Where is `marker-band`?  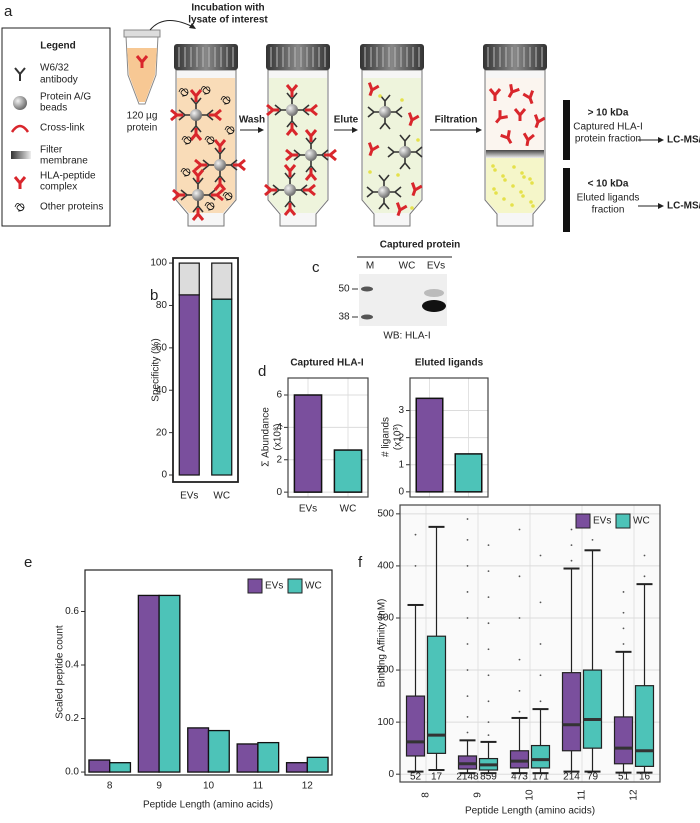 marker-band is located at coordinates (367, 317).